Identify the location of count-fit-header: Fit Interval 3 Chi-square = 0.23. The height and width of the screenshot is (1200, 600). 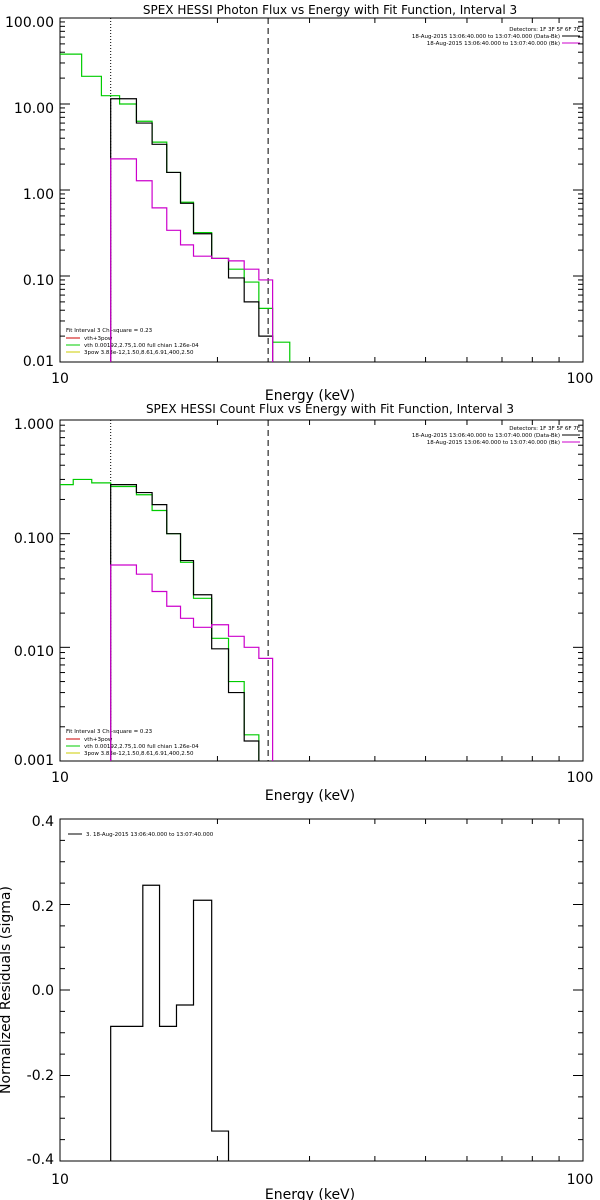
(109, 732).